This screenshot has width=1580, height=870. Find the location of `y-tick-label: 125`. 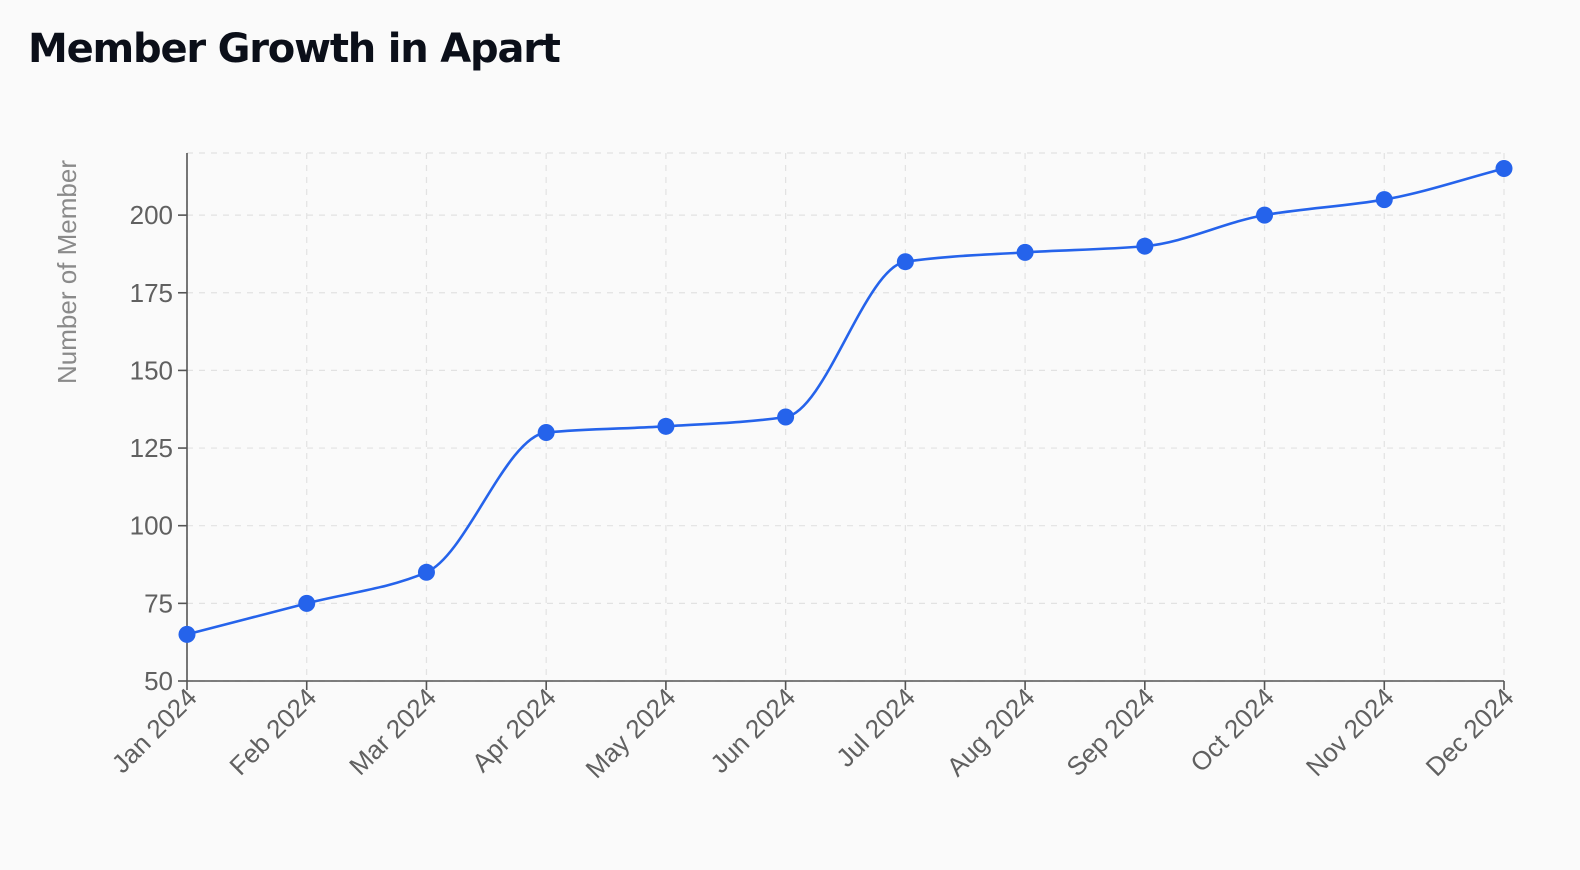

y-tick-label: 125 is located at coordinates (151, 448).